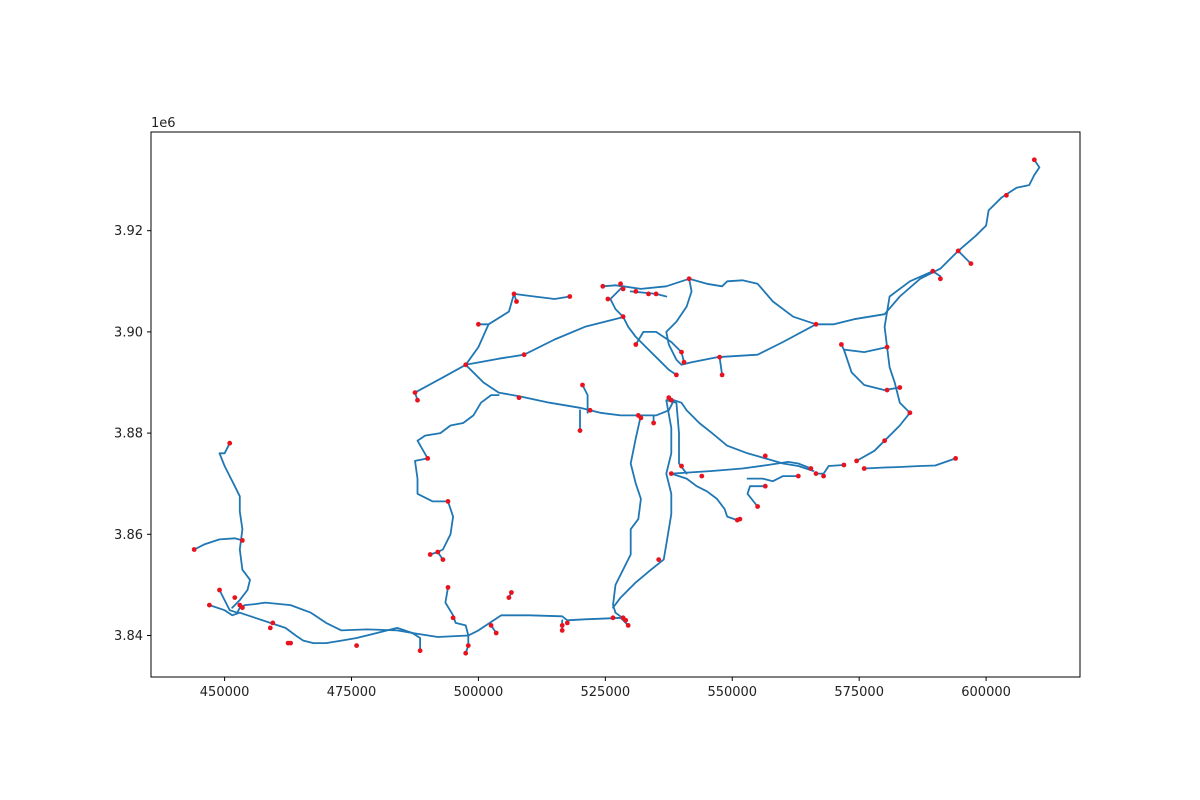 The height and width of the screenshot is (800, 1200). What do you see at coordinates (606, 692) in the screenshot?
I see `x-tick-label: 525000` at bounding box center [606, 692].